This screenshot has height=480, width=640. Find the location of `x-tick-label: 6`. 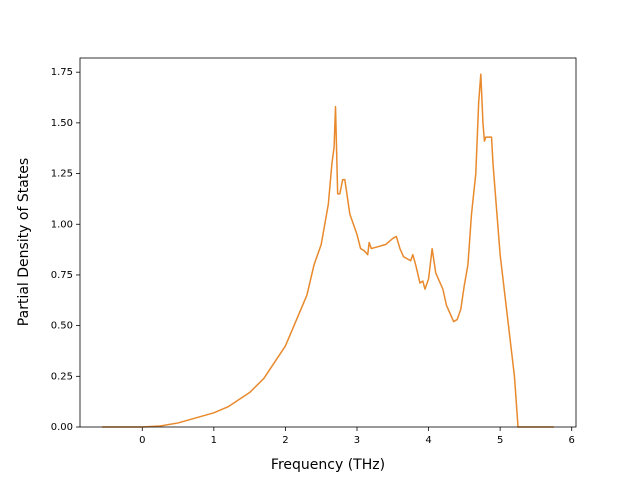

x-tick-label: 6 is located at coordinates (572, 440).